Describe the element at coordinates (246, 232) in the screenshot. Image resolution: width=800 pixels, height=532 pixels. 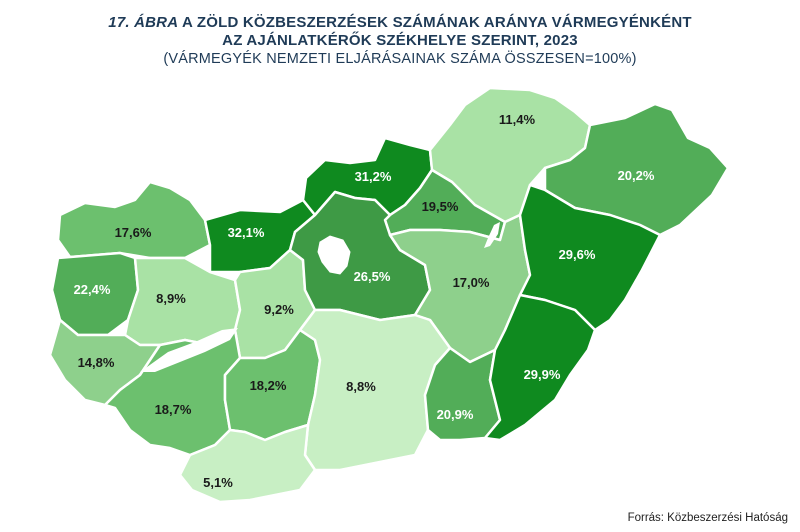
I see `label-komarom: 32,1%` at that location.